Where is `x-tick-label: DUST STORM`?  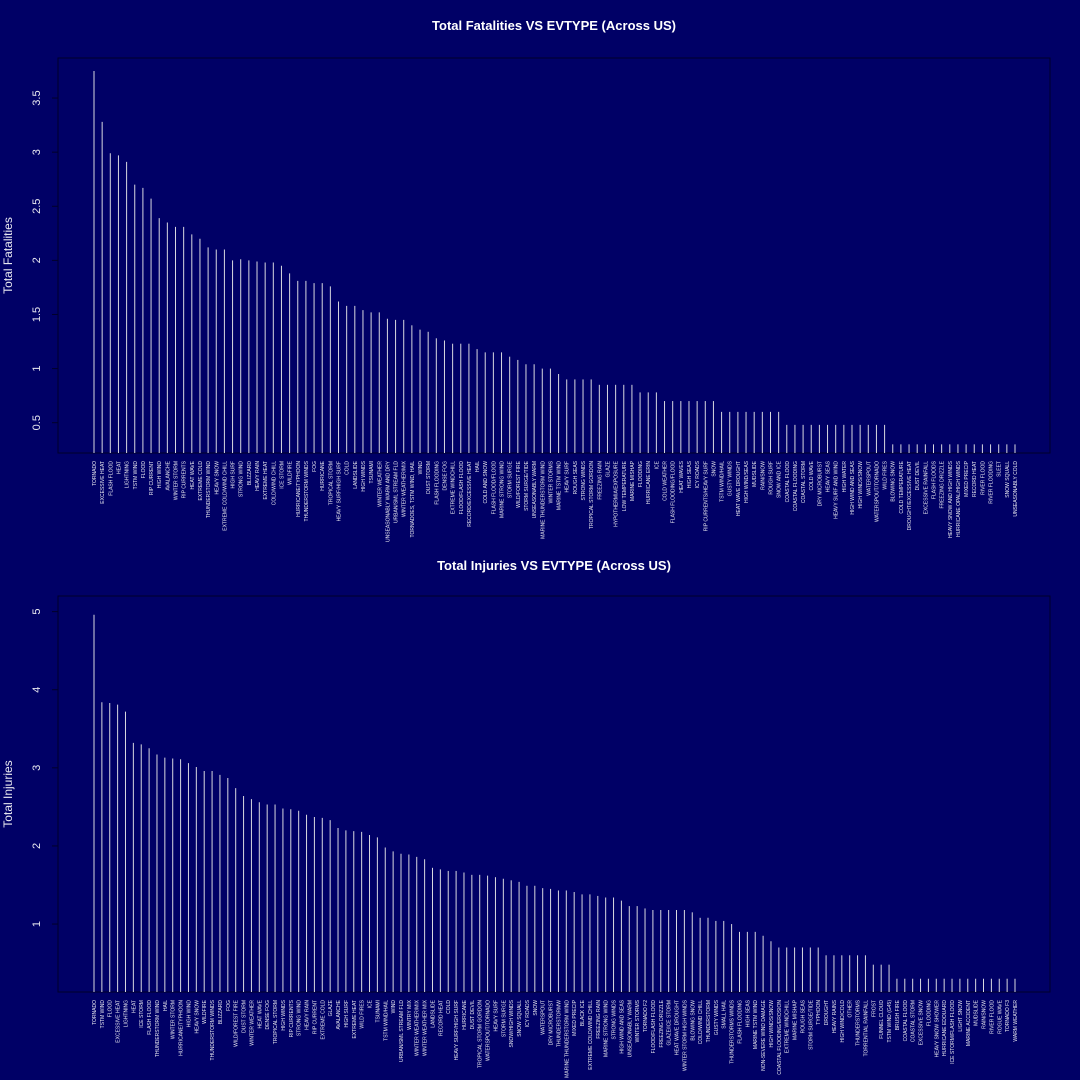
x-tick-label: DUST STORM is located at coordinates (429, 477).